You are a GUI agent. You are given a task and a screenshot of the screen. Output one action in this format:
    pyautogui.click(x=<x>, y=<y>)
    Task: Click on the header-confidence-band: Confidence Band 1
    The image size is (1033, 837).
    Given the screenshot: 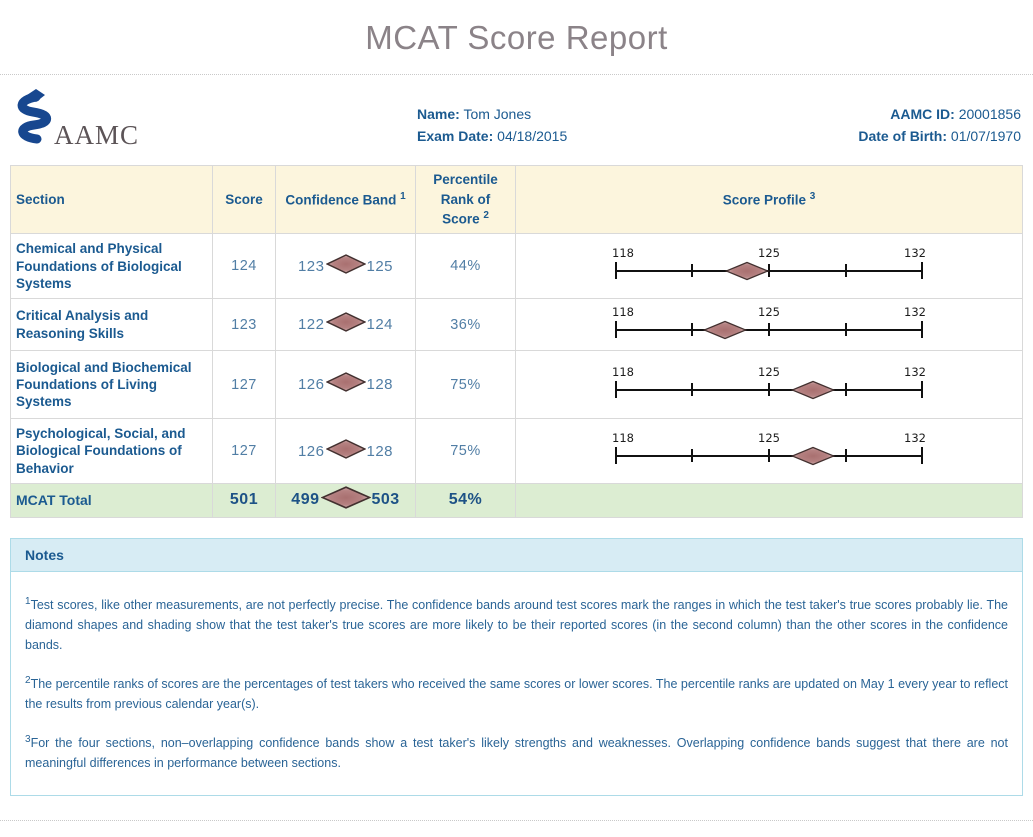 What is the action you would take?
    pyautogui.click(x=345, y=199)
    